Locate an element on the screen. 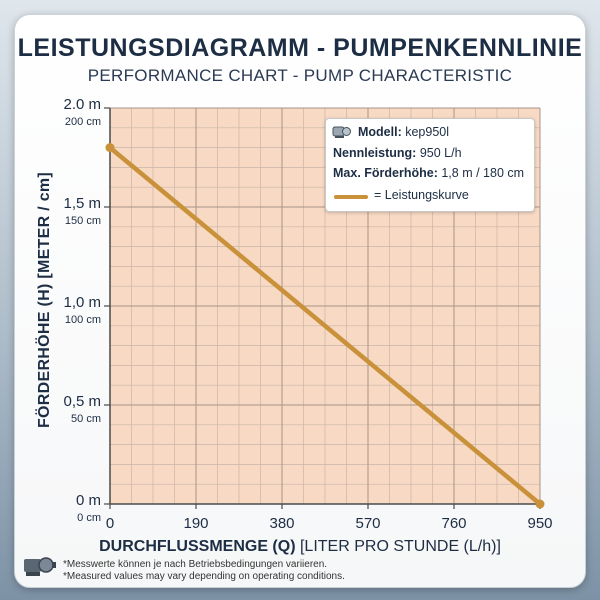  legend-model: Modell: kep950l is located at coordinates (403, 132).